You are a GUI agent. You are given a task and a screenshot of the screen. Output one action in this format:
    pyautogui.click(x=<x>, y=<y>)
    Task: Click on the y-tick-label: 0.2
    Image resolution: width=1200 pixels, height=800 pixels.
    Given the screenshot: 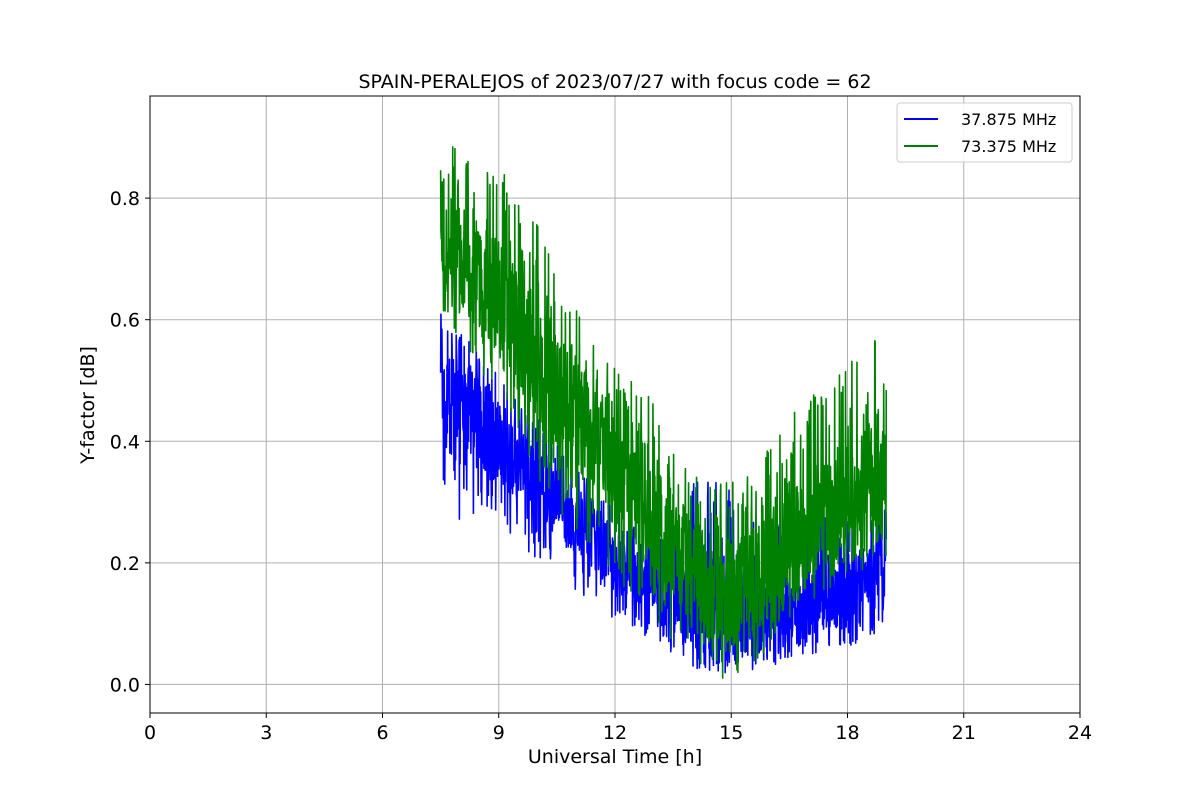 What is the action you would take?
    pyautogui.click(x=125, y=564)
    